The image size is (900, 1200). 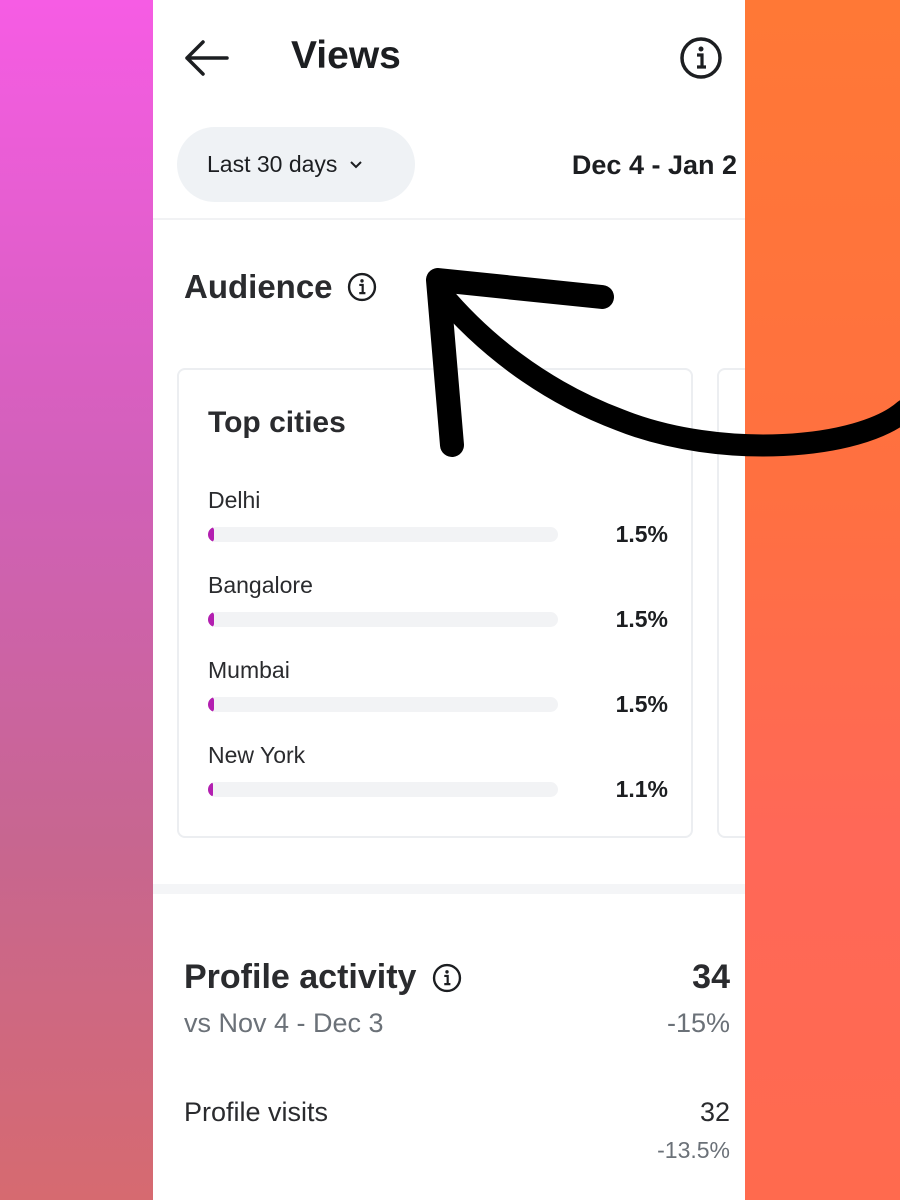 What do you see at coordinates (234, 500) in the screenshot?
I see `city-name: Delhi` at bounding box center [234, 500].